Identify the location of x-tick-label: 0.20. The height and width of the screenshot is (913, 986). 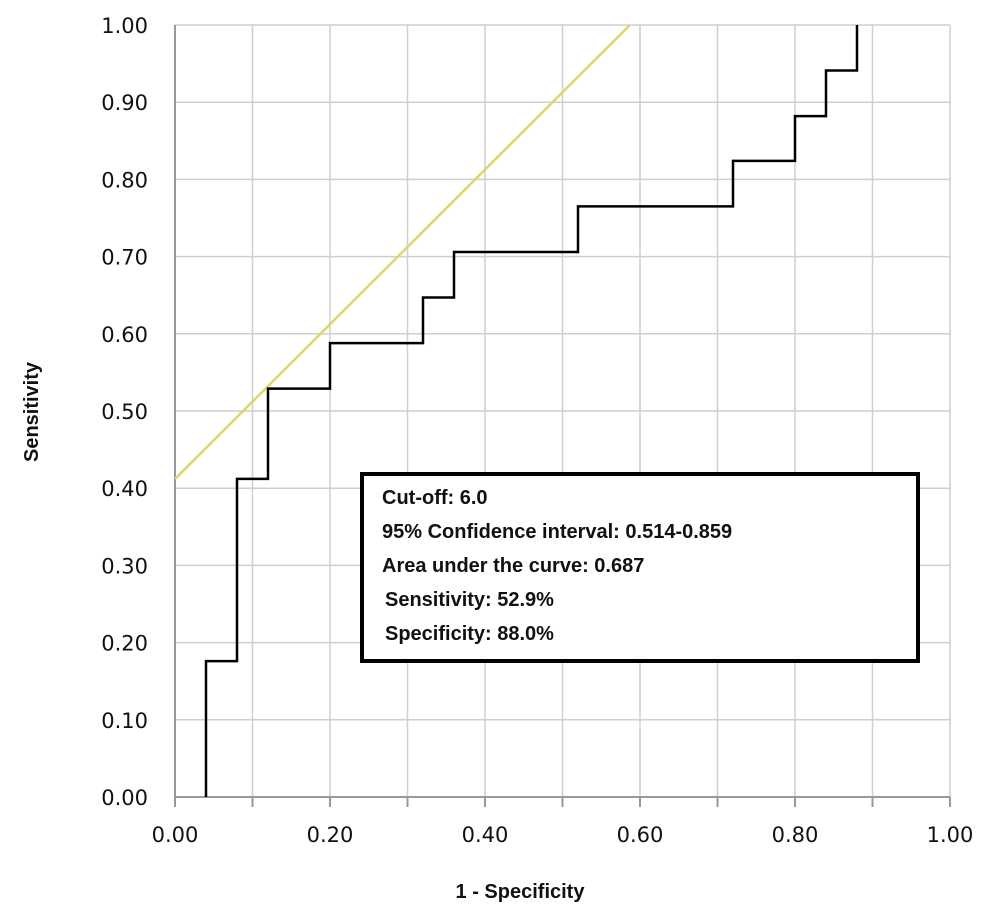
(330, 835).